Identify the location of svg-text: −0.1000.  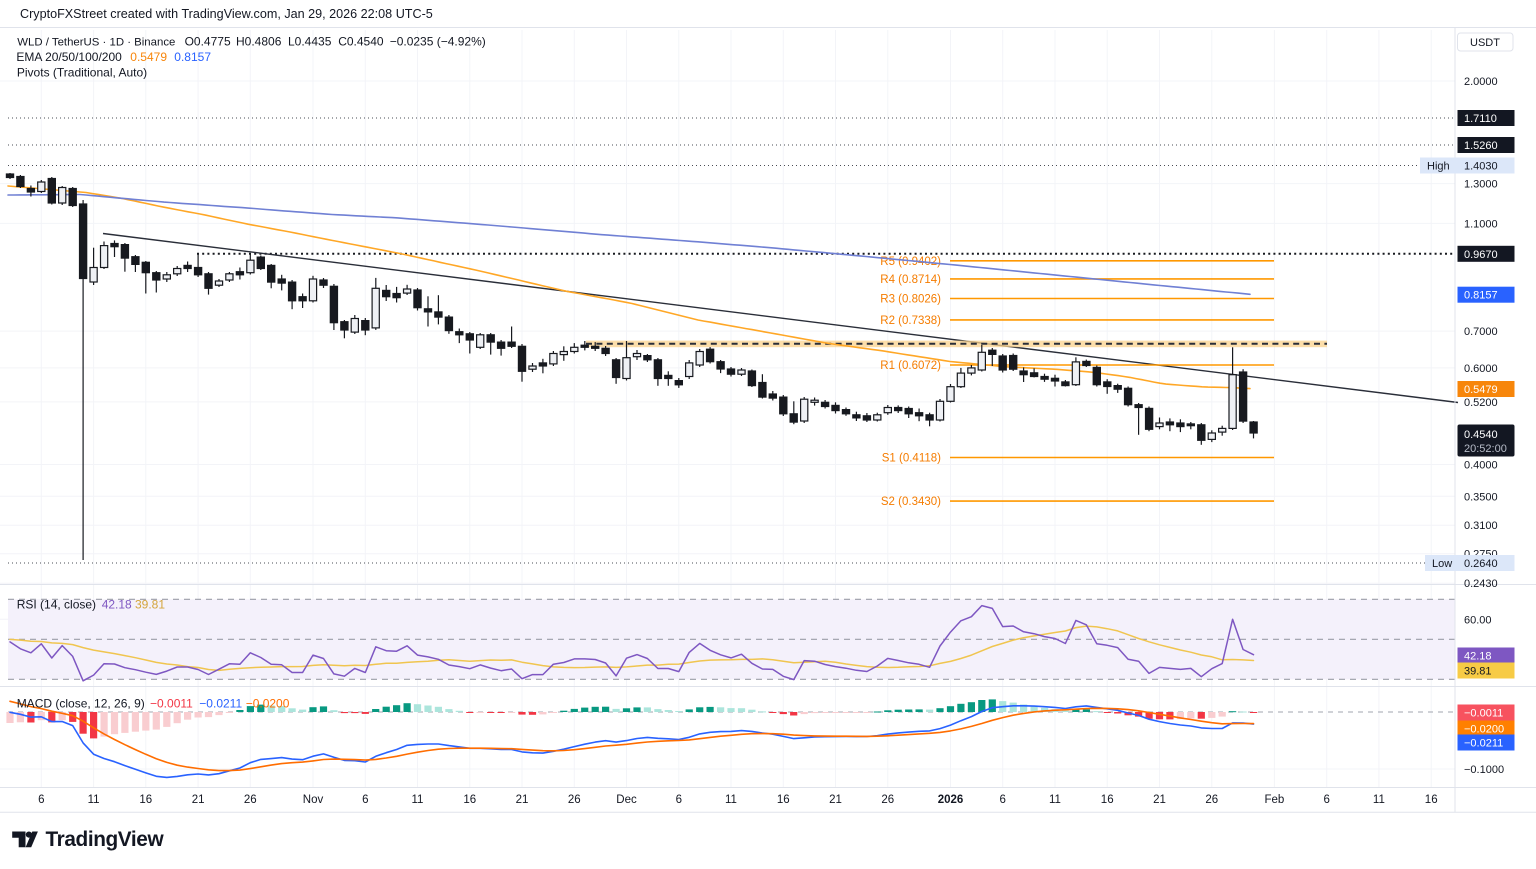
(1484, 770).